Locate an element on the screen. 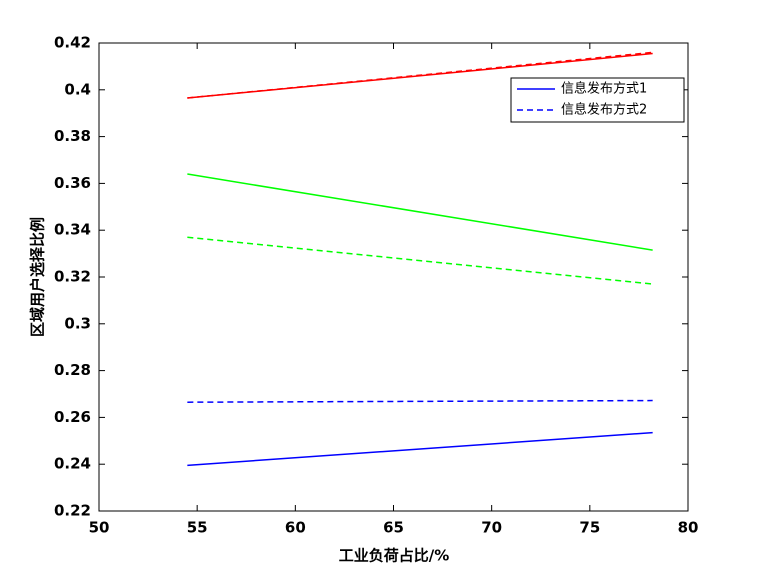 The width and height of the screenshot is (766, 575). legend: 信息发布方式1 信息发布方式2 is located at coordinates (597, 100).